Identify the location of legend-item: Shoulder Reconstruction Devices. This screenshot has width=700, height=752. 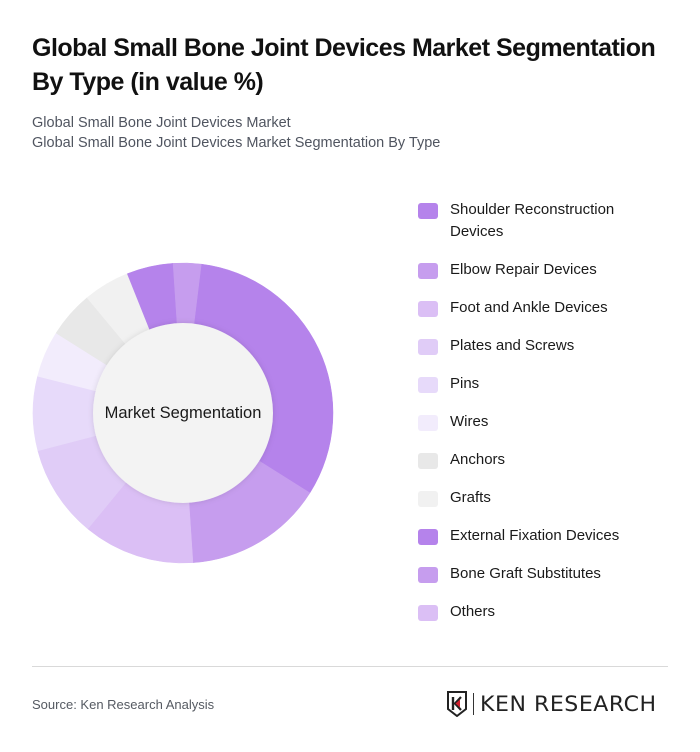
(543, 221).